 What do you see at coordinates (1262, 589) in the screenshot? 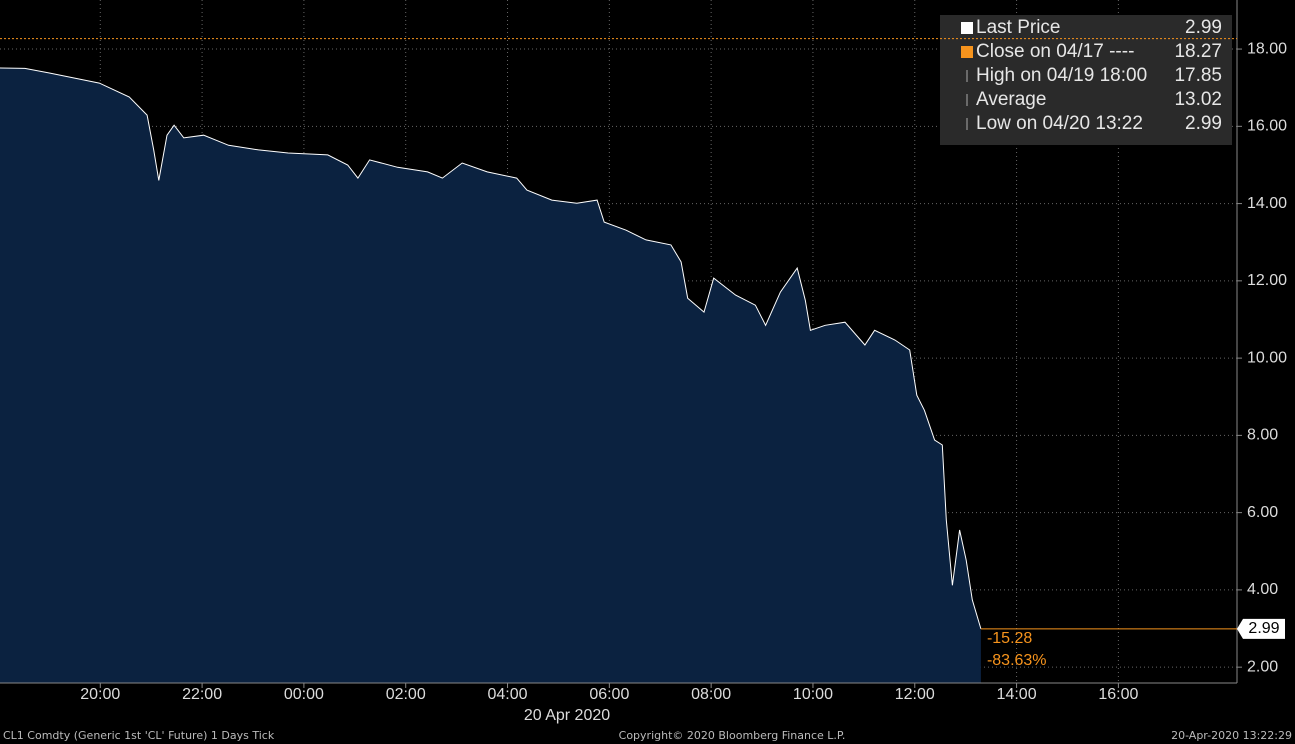
I see `y-tick-label: 4.00` at bounding box center [1262, 589].